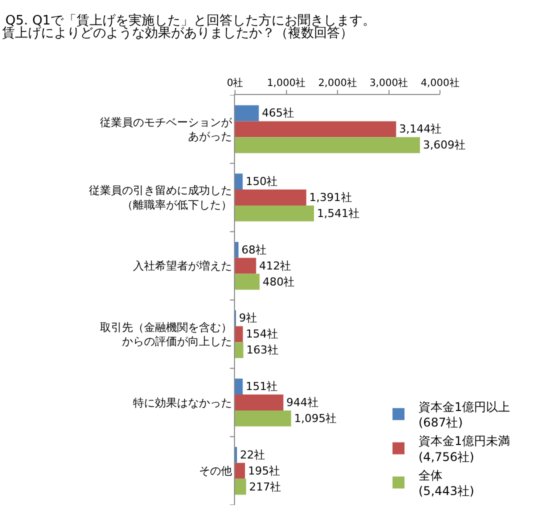 The height and width of the screenshot is (513, 543). Describe the element at coordinates (215, 471) in the screenshot. I see `y-tick-label: その他` at that location.